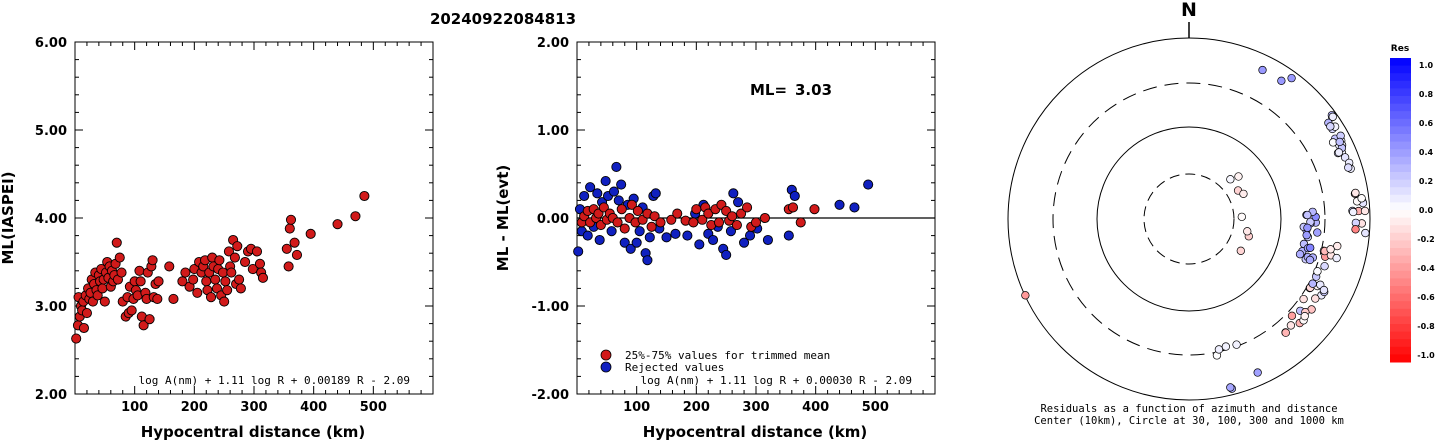  I want to click on x-tick-label: 100, so click(636, 407).